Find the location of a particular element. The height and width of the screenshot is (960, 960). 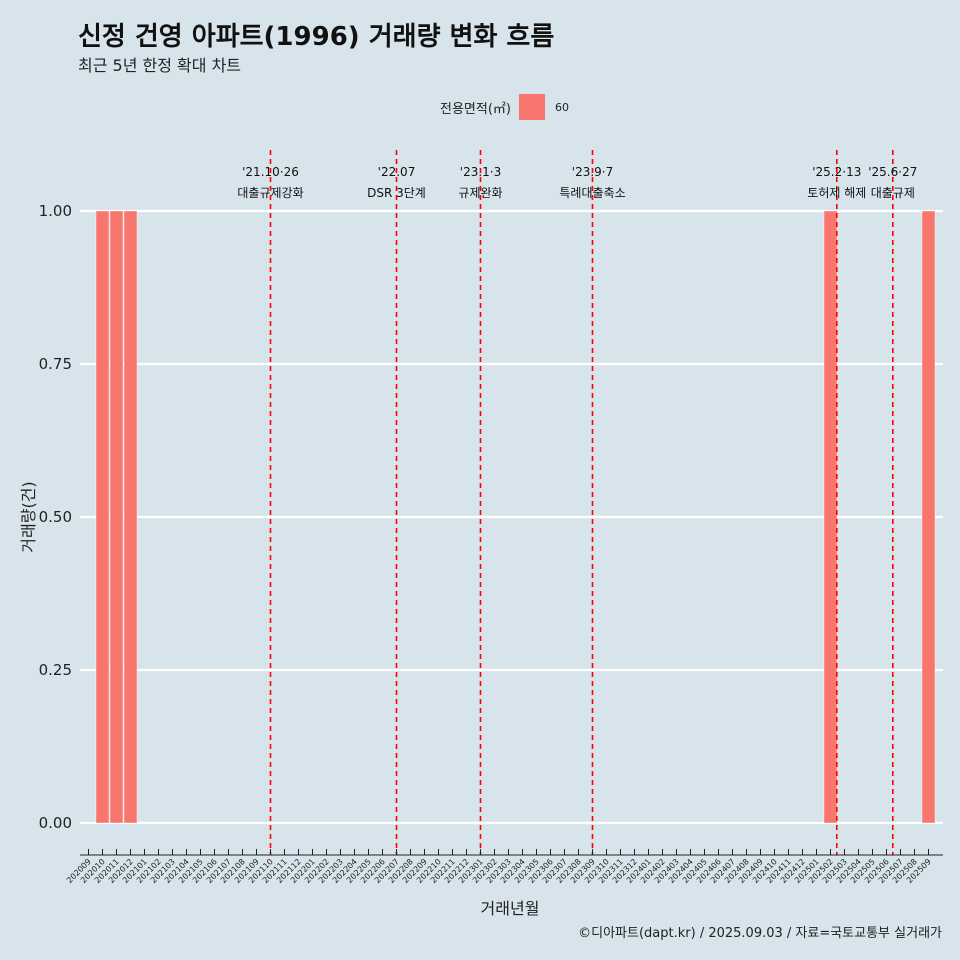

legend-title: 전용면적(㎡) is located at coordinates (475, 109).